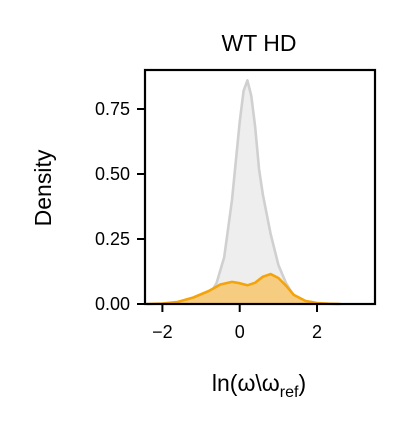 The height and width of the screenshot is (430, 404). I want to click on y-tick-label: 0.00, so click(112, 304).